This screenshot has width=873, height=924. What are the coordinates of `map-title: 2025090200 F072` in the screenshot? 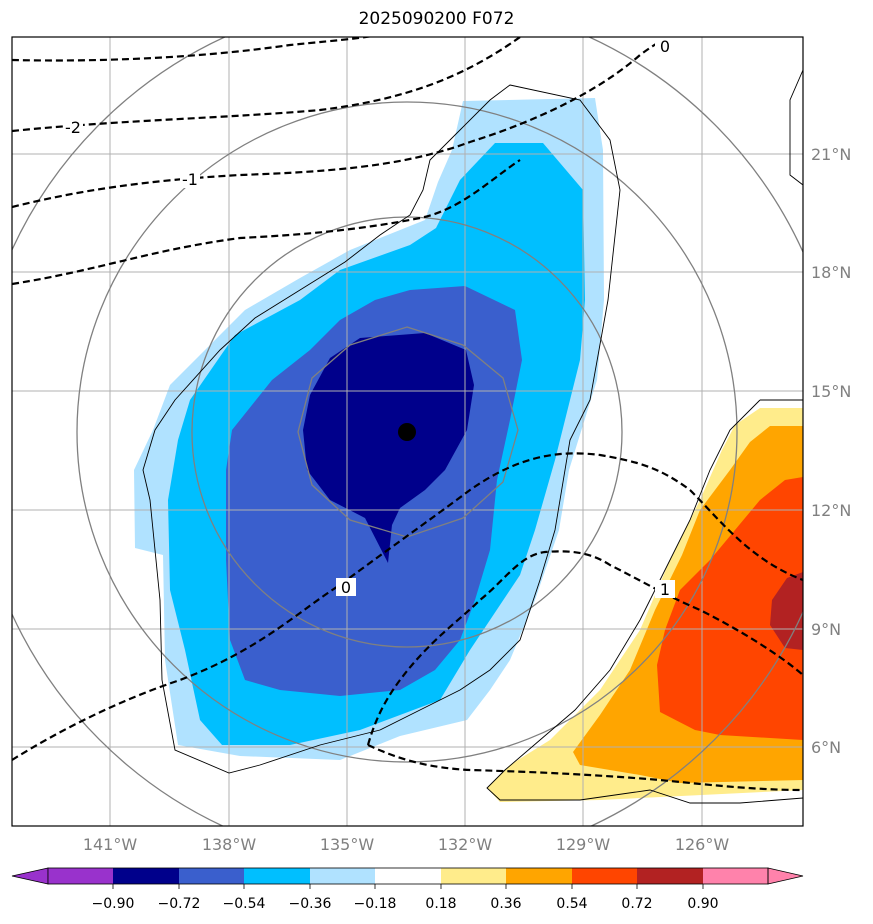 It's located at (436, 19).